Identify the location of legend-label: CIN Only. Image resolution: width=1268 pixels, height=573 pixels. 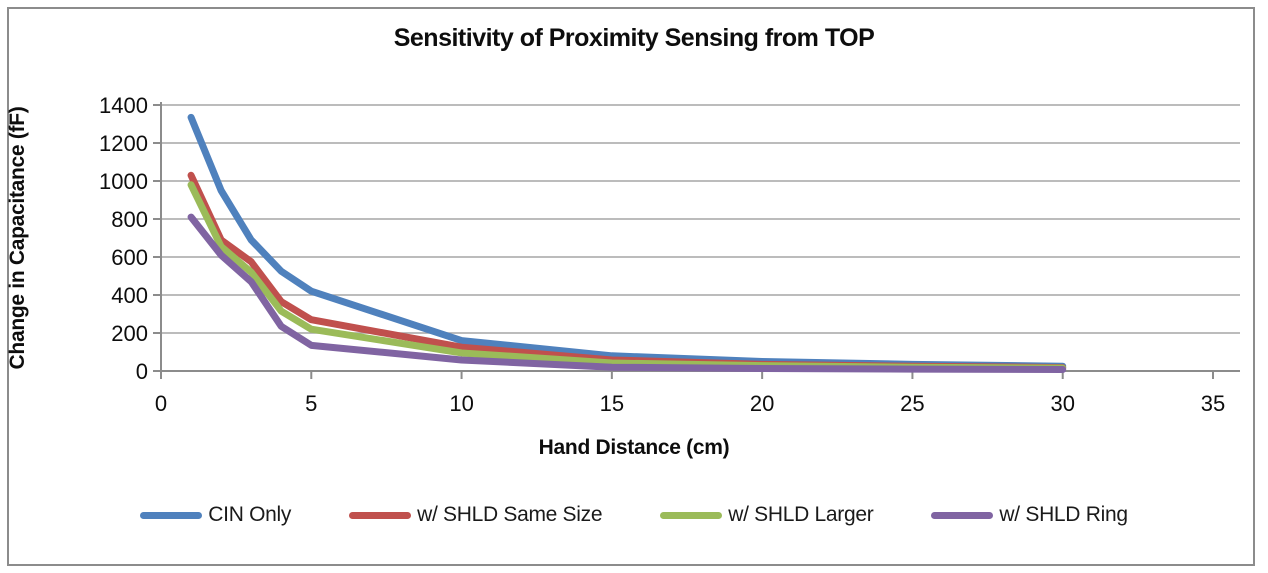
(250, 514).